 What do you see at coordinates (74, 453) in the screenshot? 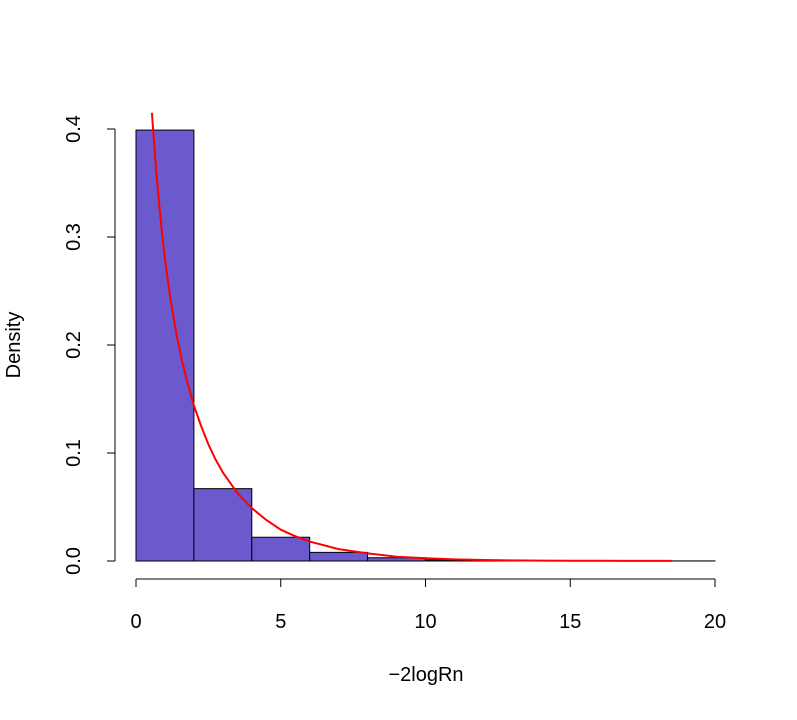
I see `y-tick-label: 0.1` at bounding box center [74, 453].